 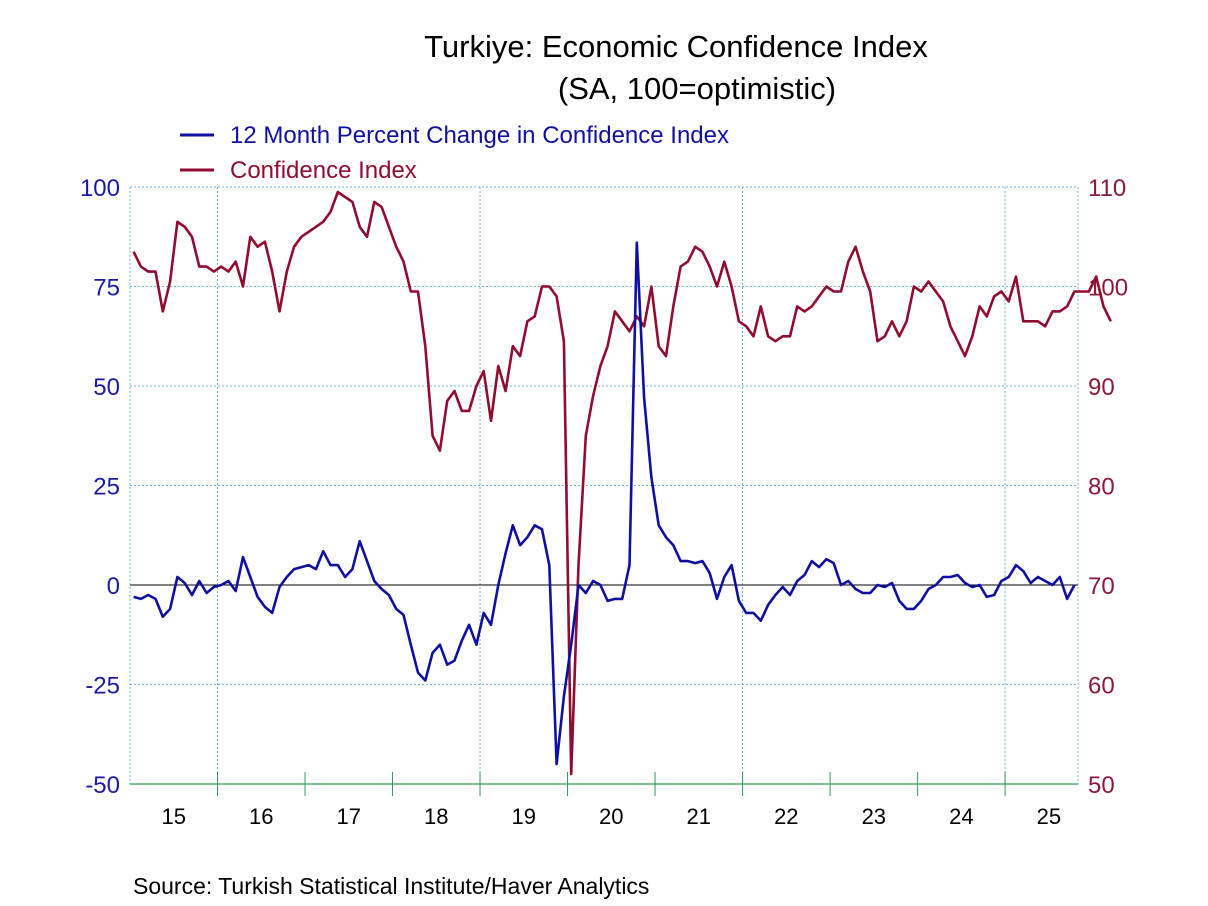 What do you see at coordinates (1101, 586) in the screenshot?
I see `y-right-tick-label: 70` at bounding box center [1101, 586].